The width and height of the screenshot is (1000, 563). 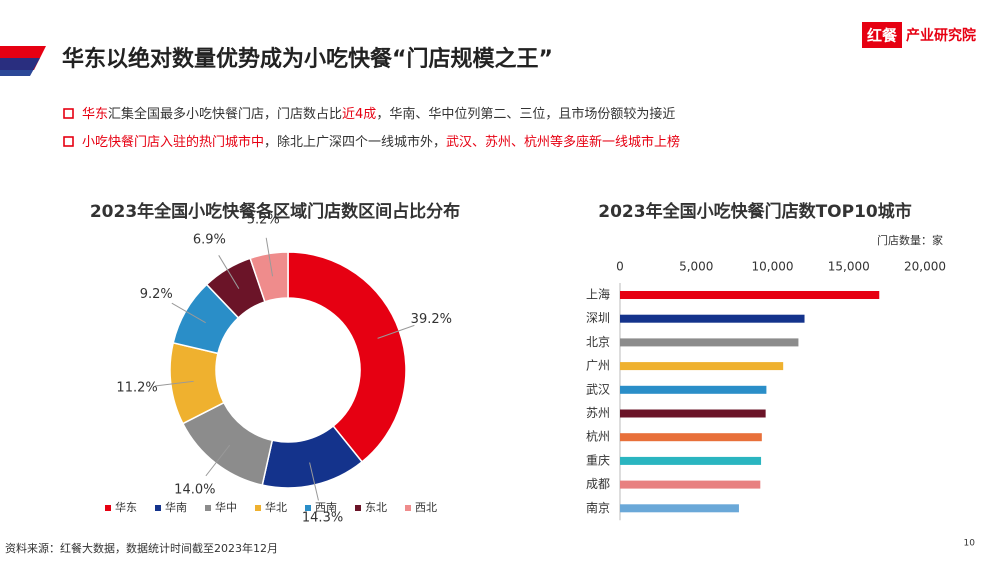 What do you see at coordinates (598, 294) in the screenshot?
I see `y-tick-label: 上海` at bounding box center [598, 294].